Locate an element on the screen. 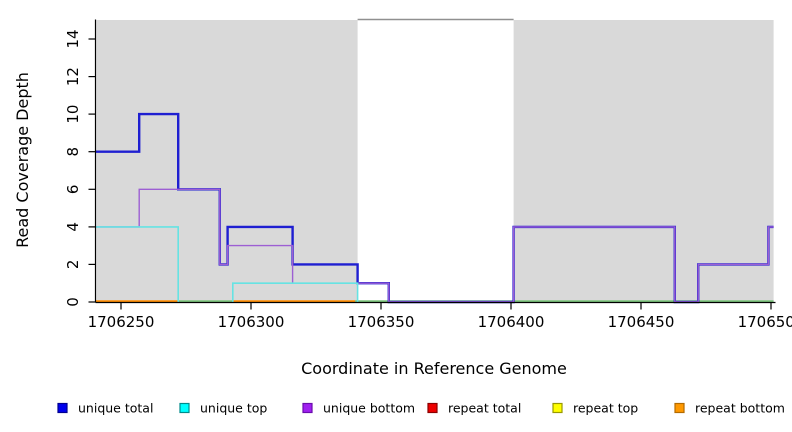  y-tick-label: 0 is located at coordinates (73, 302).